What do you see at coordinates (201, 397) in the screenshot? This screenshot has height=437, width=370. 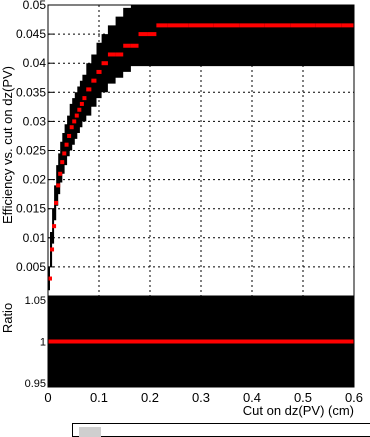 I see `x-tick-label: 0.3` at bounding box center [201, 397].